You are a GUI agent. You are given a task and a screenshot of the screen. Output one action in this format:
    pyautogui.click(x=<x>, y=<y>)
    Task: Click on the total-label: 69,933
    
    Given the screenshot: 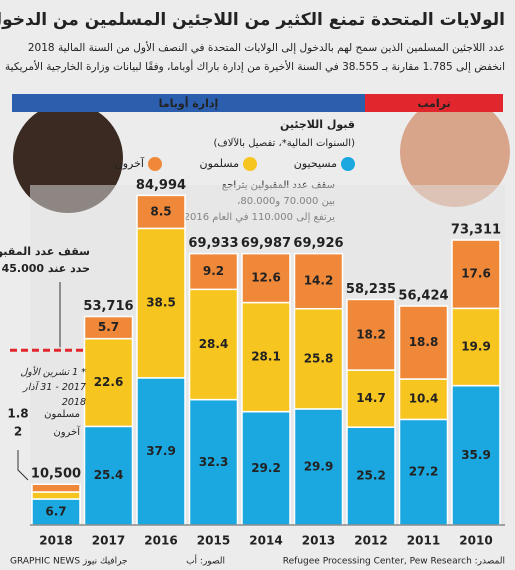 What is the action you would take?
    pyautogui.click(x=213, y=243)
    